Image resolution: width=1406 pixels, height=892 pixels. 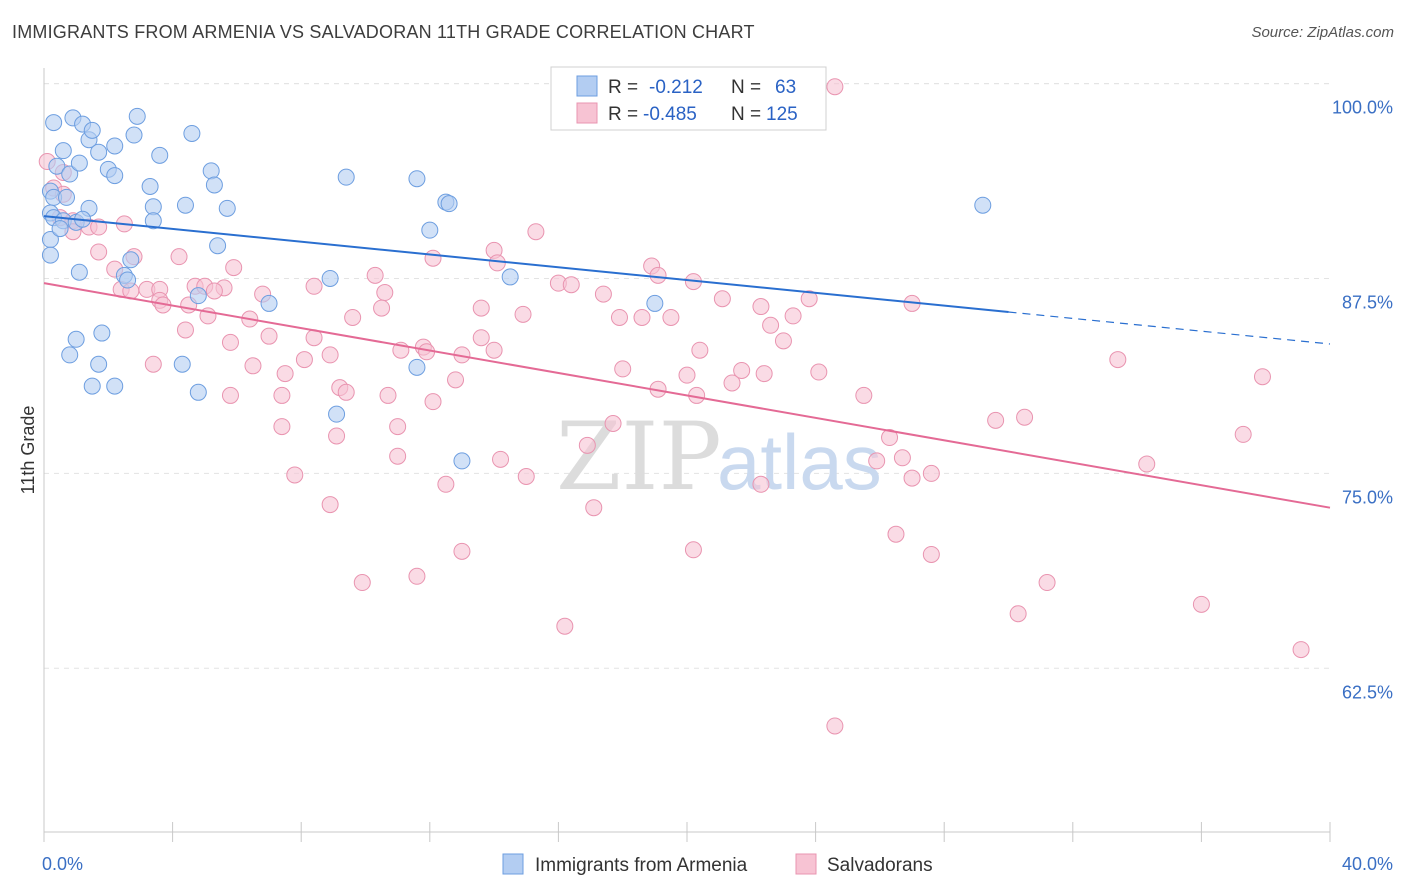 What do you see at coordinates (806, 864) in the screenshot?
I see `bottom-legend-swatch-salvadoran` at bounding box center [806, 864].